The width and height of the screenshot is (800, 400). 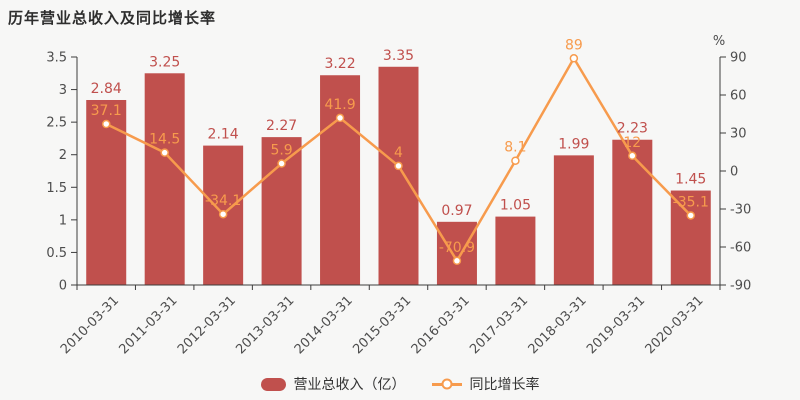 I want to click on y-axis-left-tick-label: 0.5, so click(x=56, y=253).